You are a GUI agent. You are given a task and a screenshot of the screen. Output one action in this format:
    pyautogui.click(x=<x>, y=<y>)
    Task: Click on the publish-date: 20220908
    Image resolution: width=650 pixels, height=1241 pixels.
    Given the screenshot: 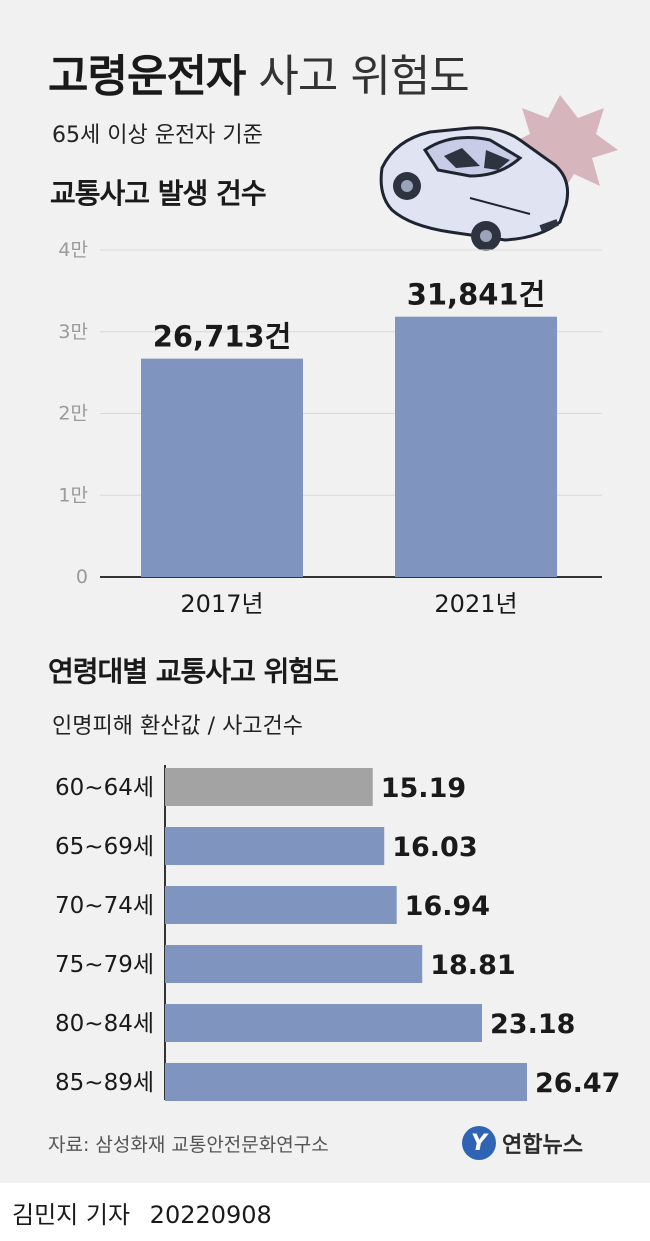 What is the action you would take?
    pyautogui.click(x=210, y=1215)
    